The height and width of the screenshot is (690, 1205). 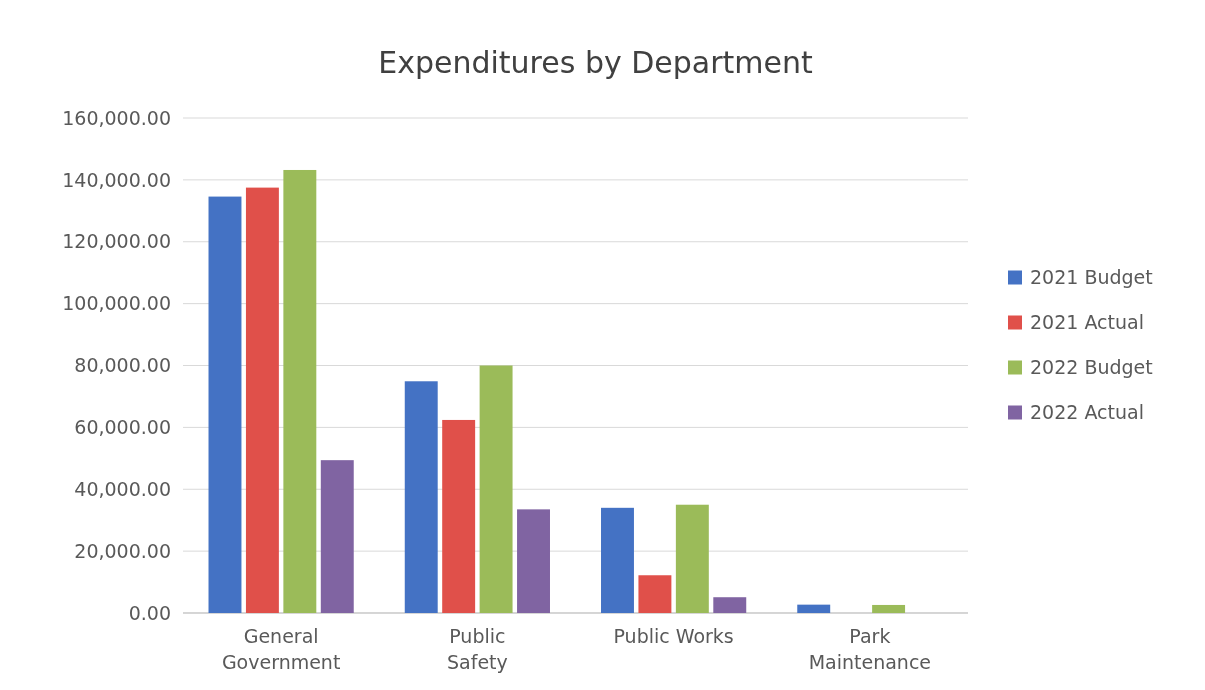 I want to click on x-tick-label: Public Safety, so click(x=477, y=649).